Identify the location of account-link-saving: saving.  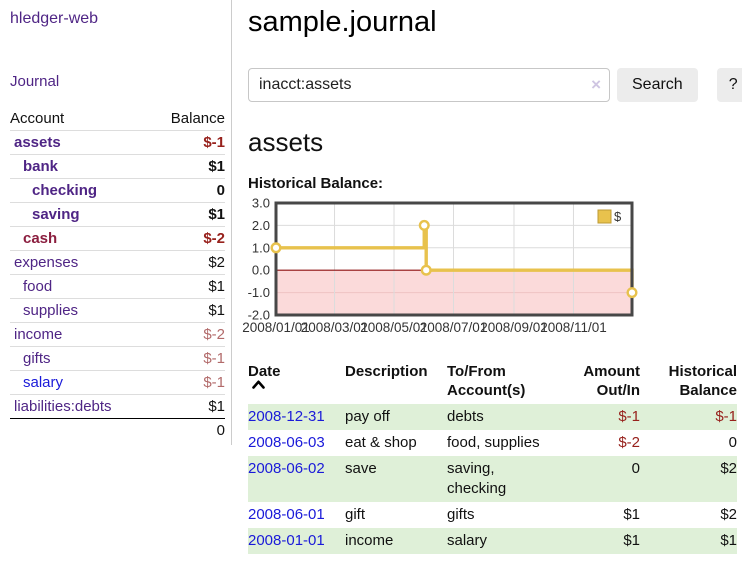
(56, 214).